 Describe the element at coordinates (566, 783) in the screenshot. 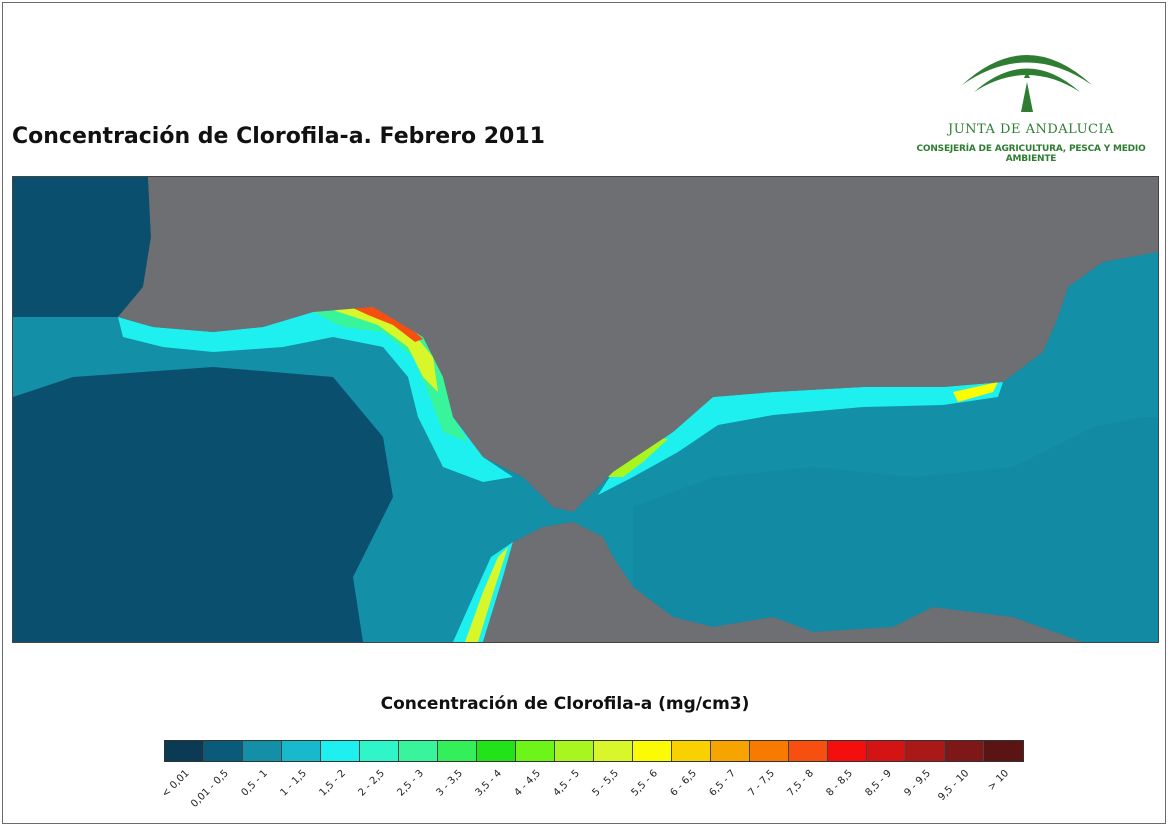

I see `legend-label: 4,5 - 5` at that location.